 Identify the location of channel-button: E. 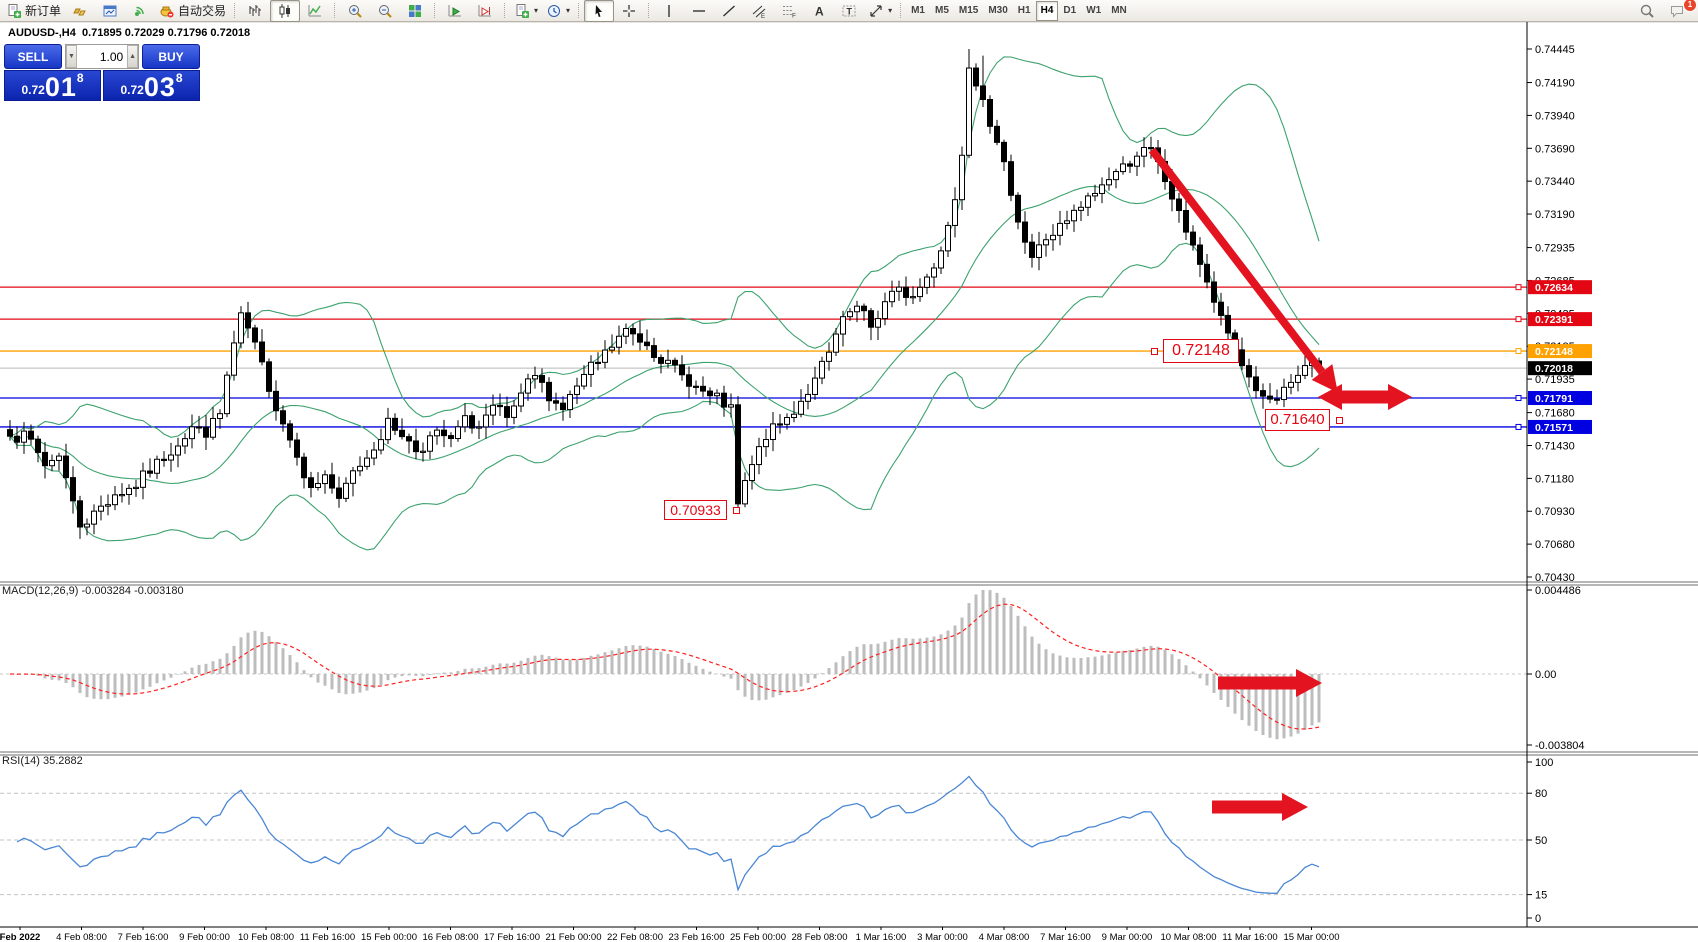
(759, 11).